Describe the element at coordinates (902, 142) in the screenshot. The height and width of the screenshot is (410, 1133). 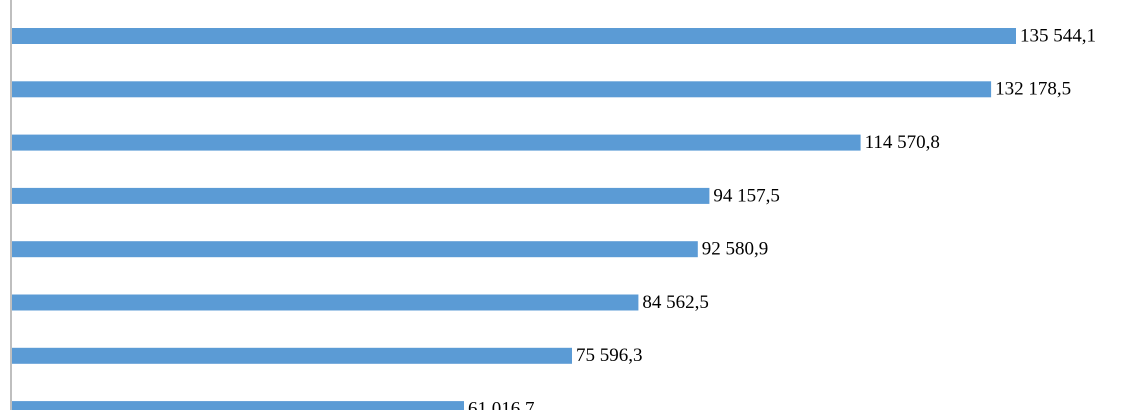
I see `data-label-2: 114 570,8` at that location.